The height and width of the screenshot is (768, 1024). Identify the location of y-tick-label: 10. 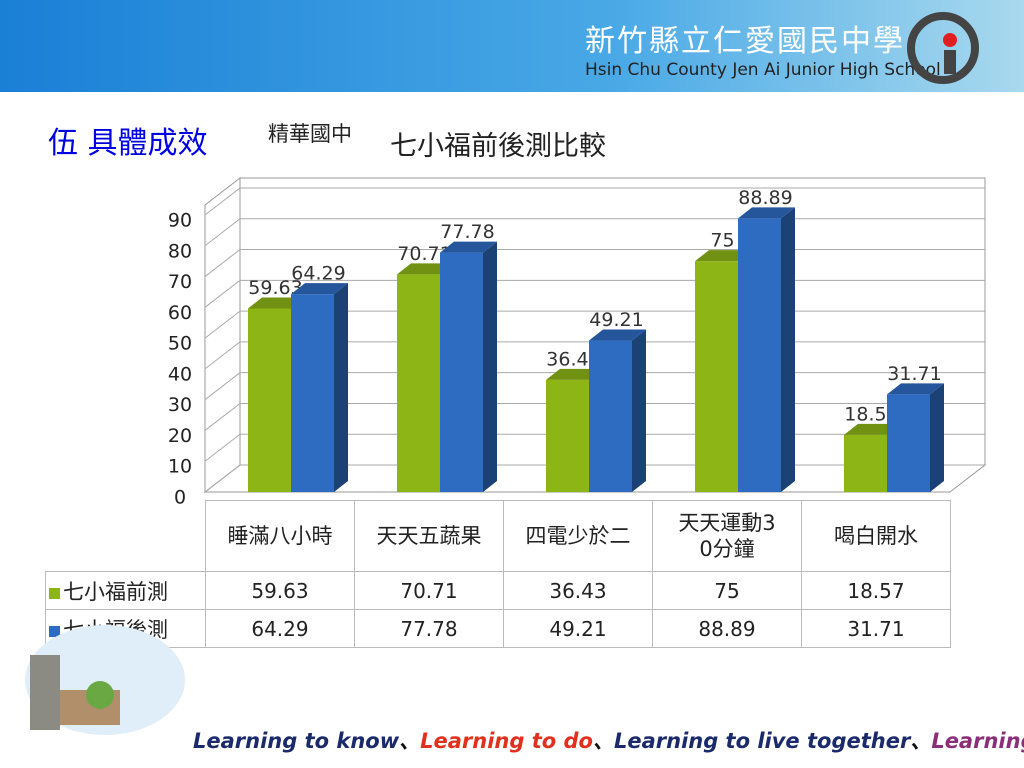
(180, 467).